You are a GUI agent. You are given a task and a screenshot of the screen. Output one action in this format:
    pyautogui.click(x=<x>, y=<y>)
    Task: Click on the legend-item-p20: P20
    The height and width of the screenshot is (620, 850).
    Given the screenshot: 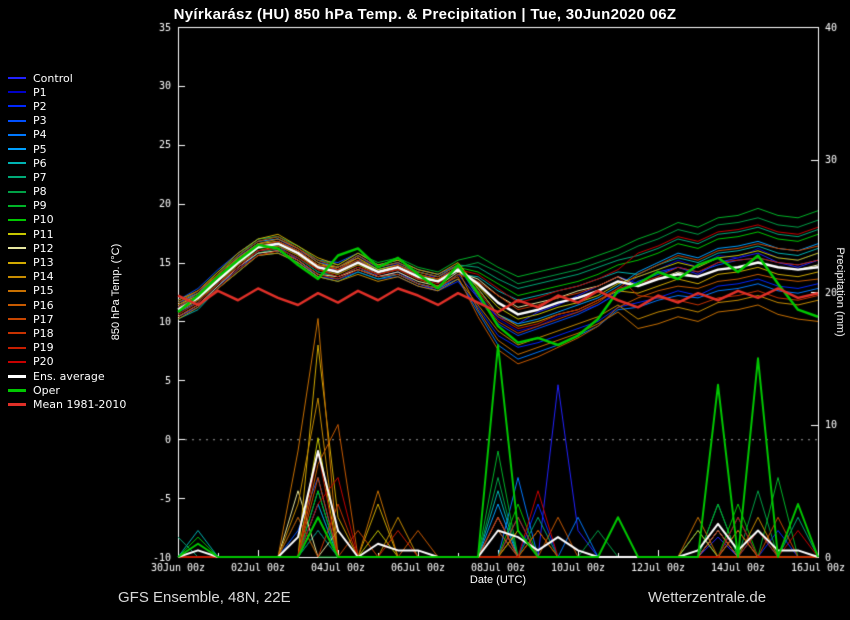 What is the action you would take?
    pyautogui.click(x=67, y=362)
    